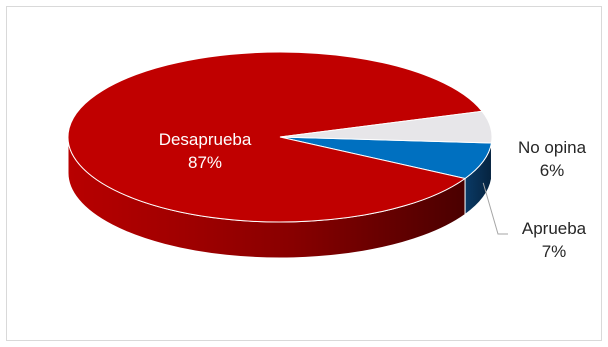 This screenshot has height=347, width=608. What do you see at coordinates (552, 159) in the screenshot?
I see `label-no-opina: No opina 6%` at bounding box center [552, 159].